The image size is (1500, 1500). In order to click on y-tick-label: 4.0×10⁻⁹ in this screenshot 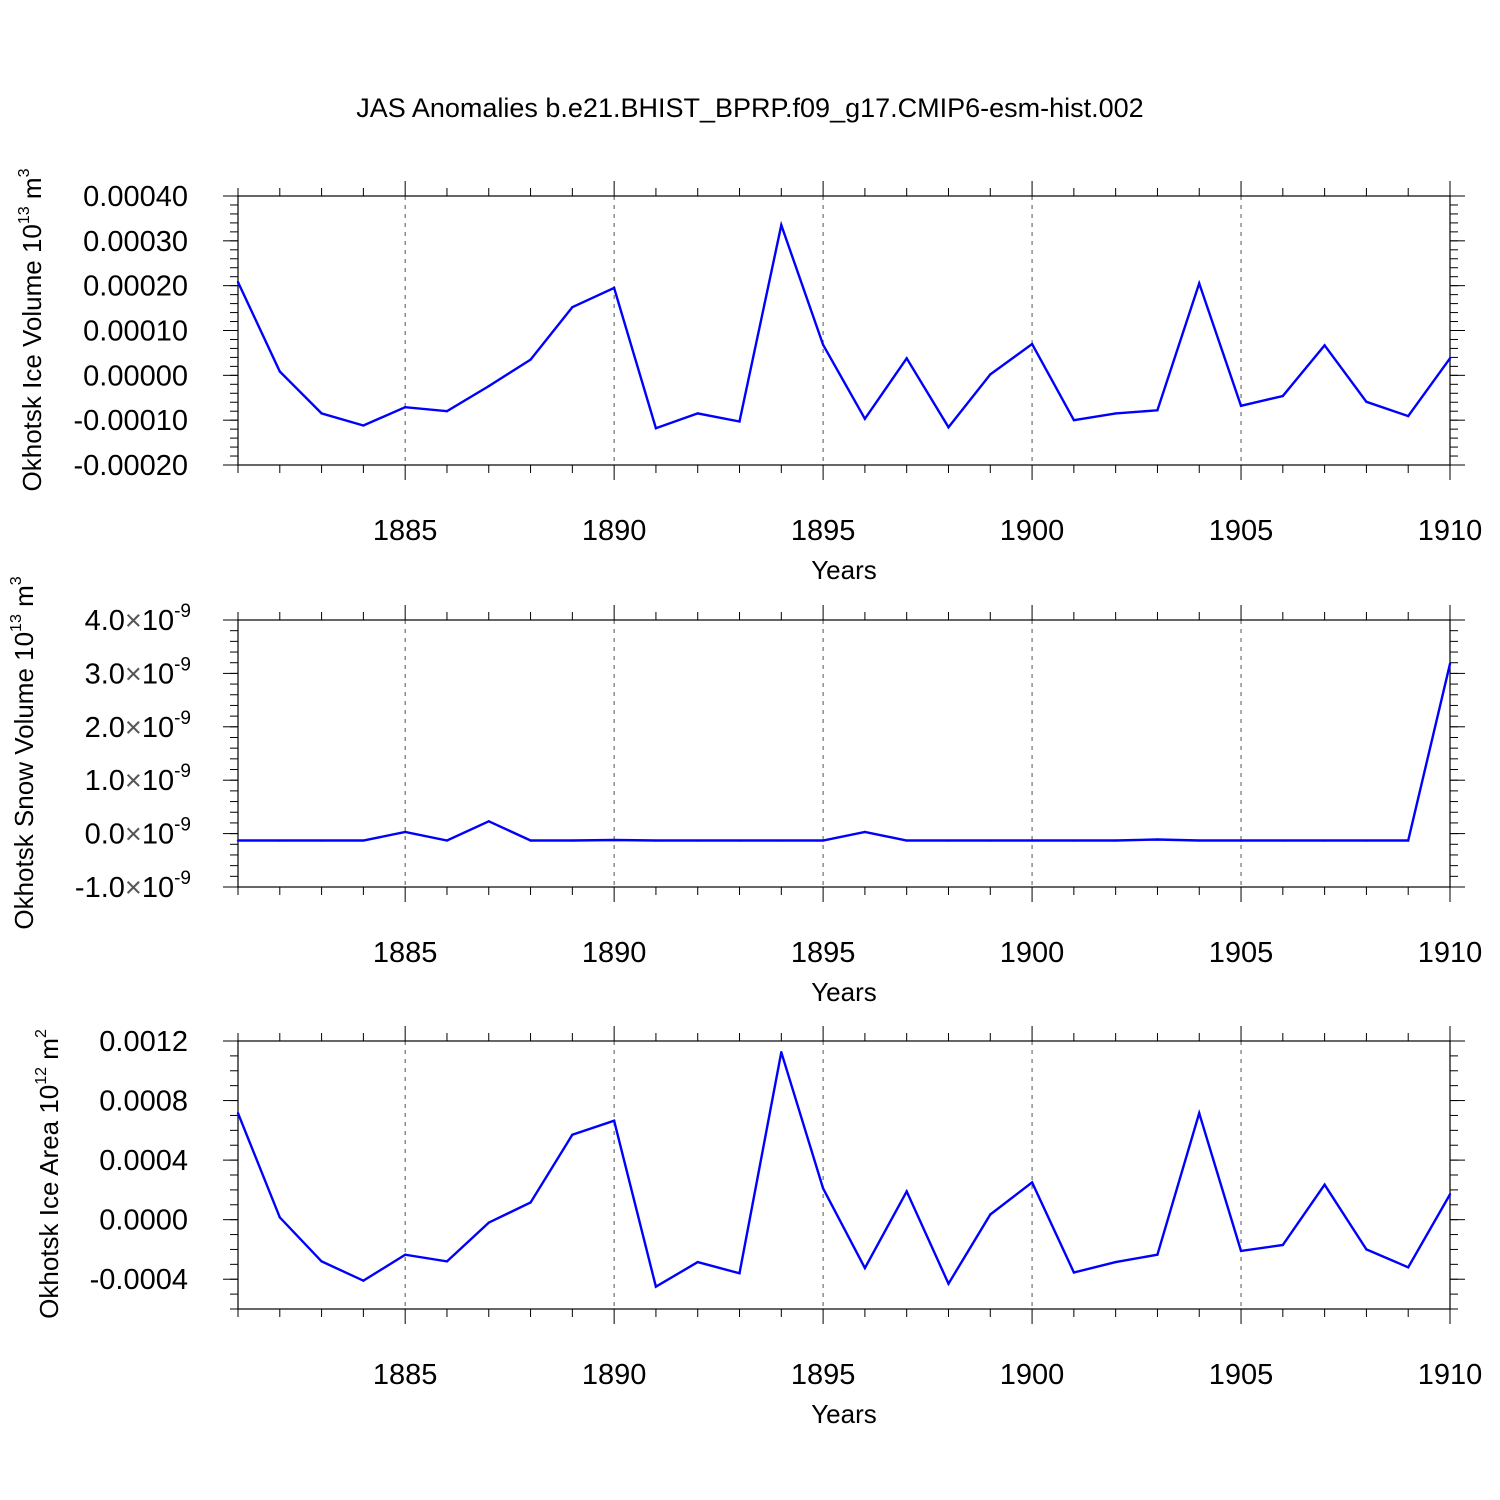, I will do `click(138, 619)`.